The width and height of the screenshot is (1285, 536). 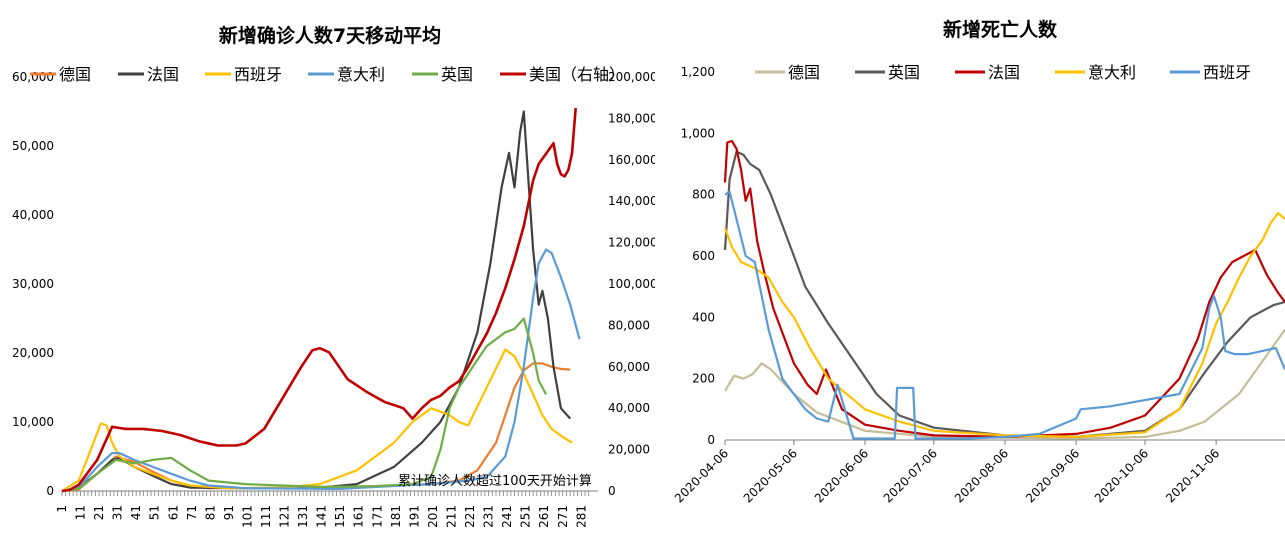 I want to click on y2-tick-label: 180,000, so click(x=631, y=118).